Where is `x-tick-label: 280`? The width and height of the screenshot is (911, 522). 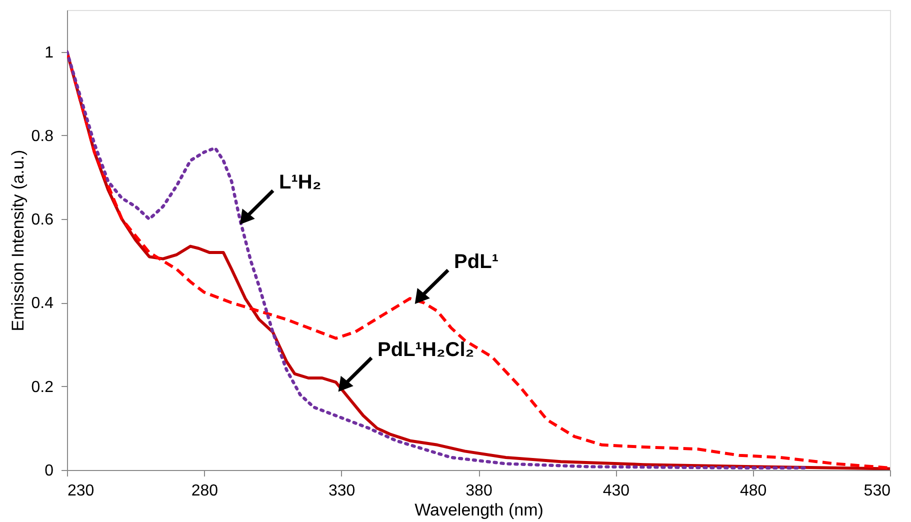
x-tick-label: 280 is located at coordinates (204, 491).